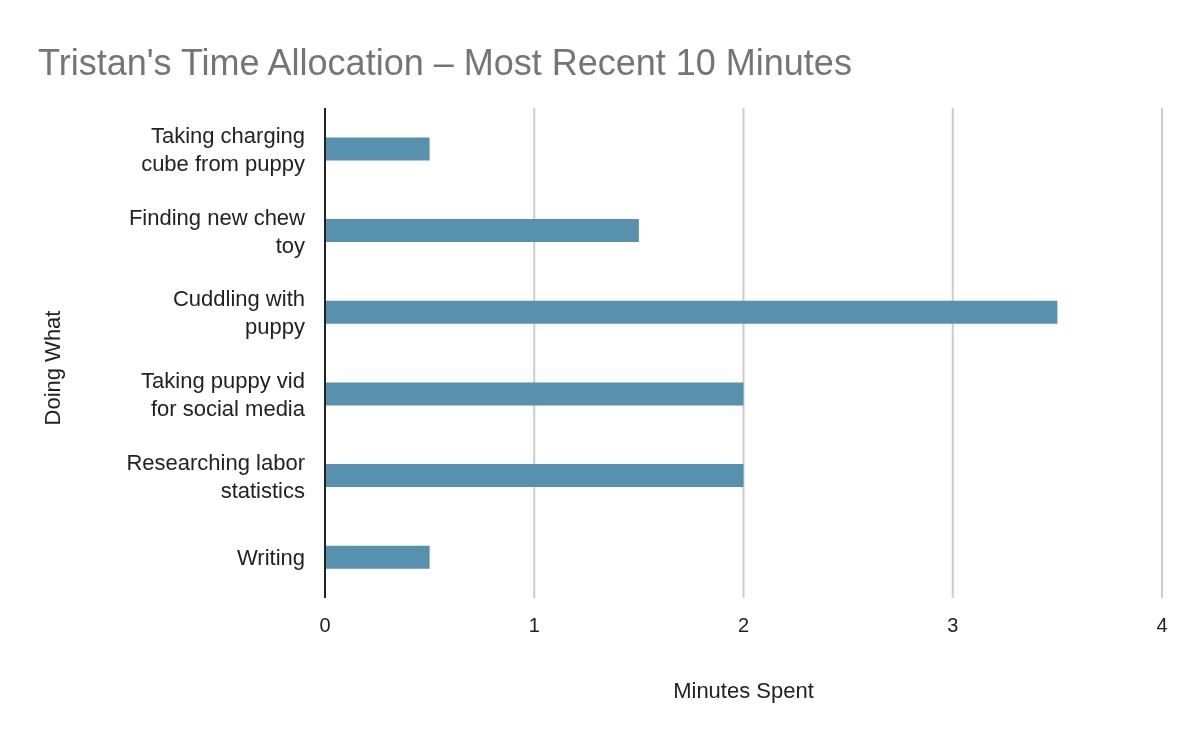 The image size is (1200, 742). Describe the element at coordinates (217, 230) in the screenshot. I see `y-tick-label: Finding new chew toy` at that location.